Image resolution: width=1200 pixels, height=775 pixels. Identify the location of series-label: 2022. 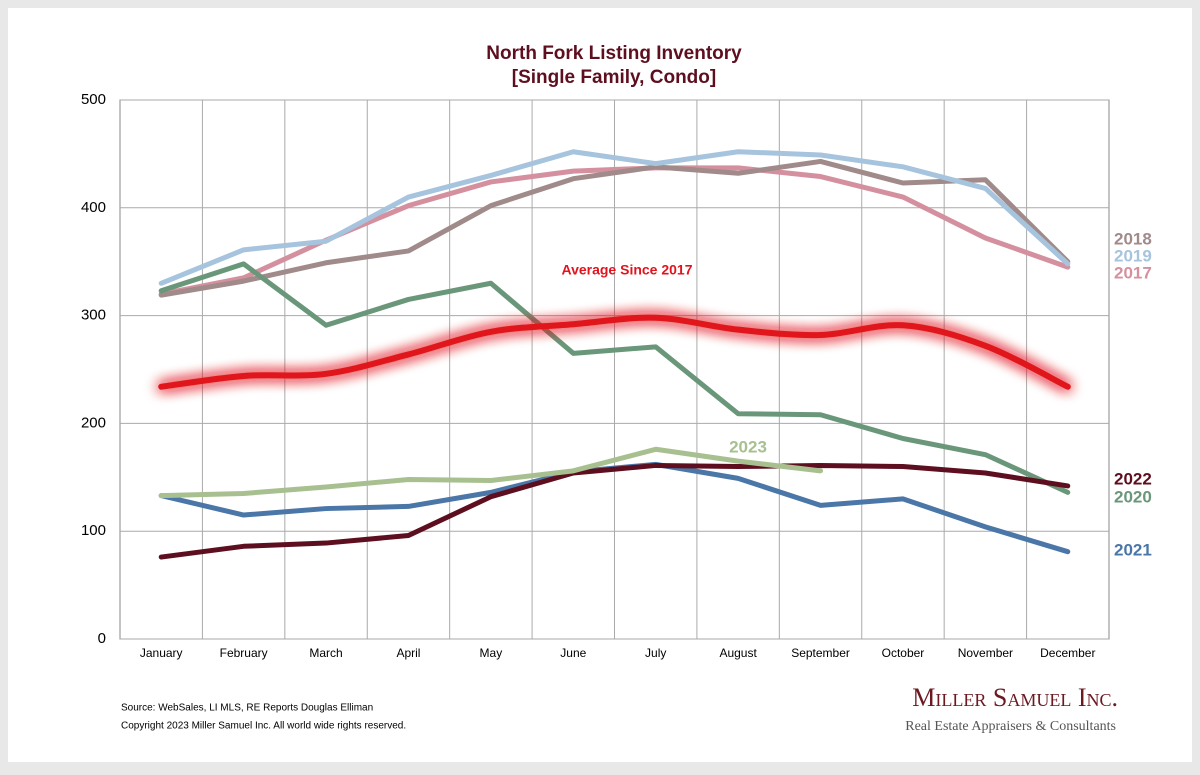
(1133, 478).